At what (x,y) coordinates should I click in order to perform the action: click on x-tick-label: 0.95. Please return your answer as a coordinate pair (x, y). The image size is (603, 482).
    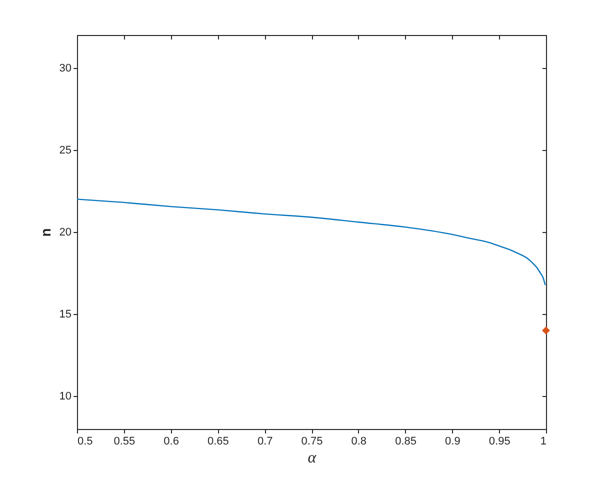
    Looking at the image, I should click on (499, 442).